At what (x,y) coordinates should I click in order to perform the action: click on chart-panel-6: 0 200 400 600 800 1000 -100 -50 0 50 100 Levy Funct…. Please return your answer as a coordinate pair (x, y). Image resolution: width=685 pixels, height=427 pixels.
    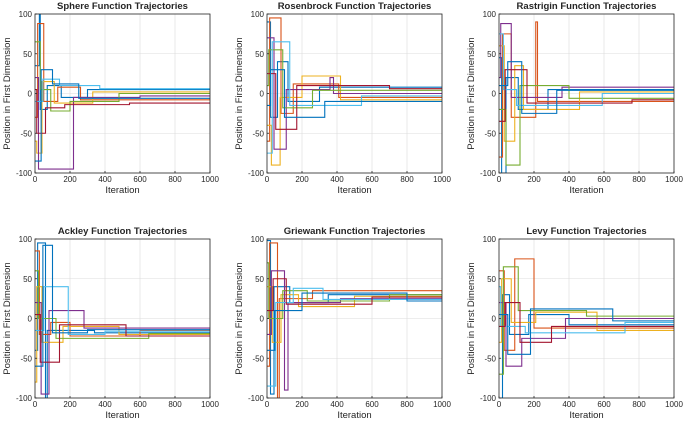
    Looking at the image, I should click on (574, 323).